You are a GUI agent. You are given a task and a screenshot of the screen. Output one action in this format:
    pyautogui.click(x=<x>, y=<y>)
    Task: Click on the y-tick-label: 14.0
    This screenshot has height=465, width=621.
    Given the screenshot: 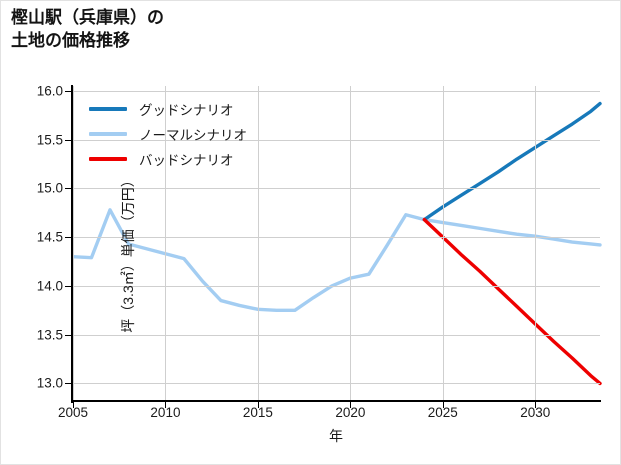 What is the action you would take?
    pyautogui.click(x=49, y=286)
    